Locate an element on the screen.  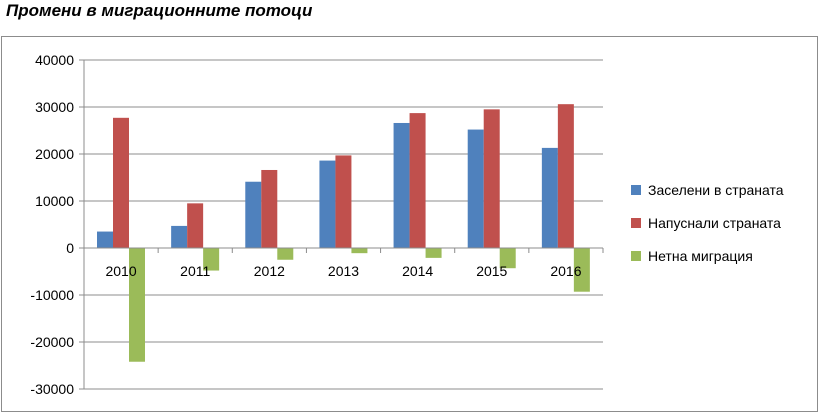
bar-1-2015 is located at coordinates (475, 188).